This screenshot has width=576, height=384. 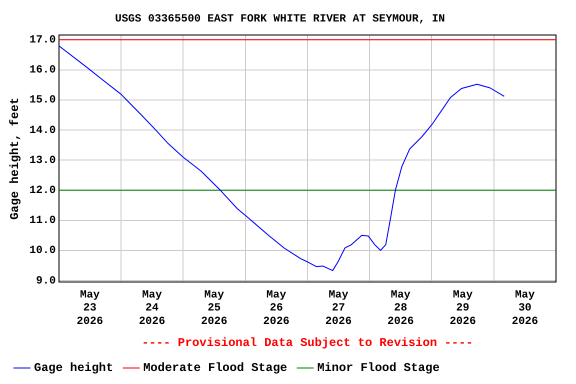 I want to click on x-tick-label: May 23 2026, so click(x=90, y=308).